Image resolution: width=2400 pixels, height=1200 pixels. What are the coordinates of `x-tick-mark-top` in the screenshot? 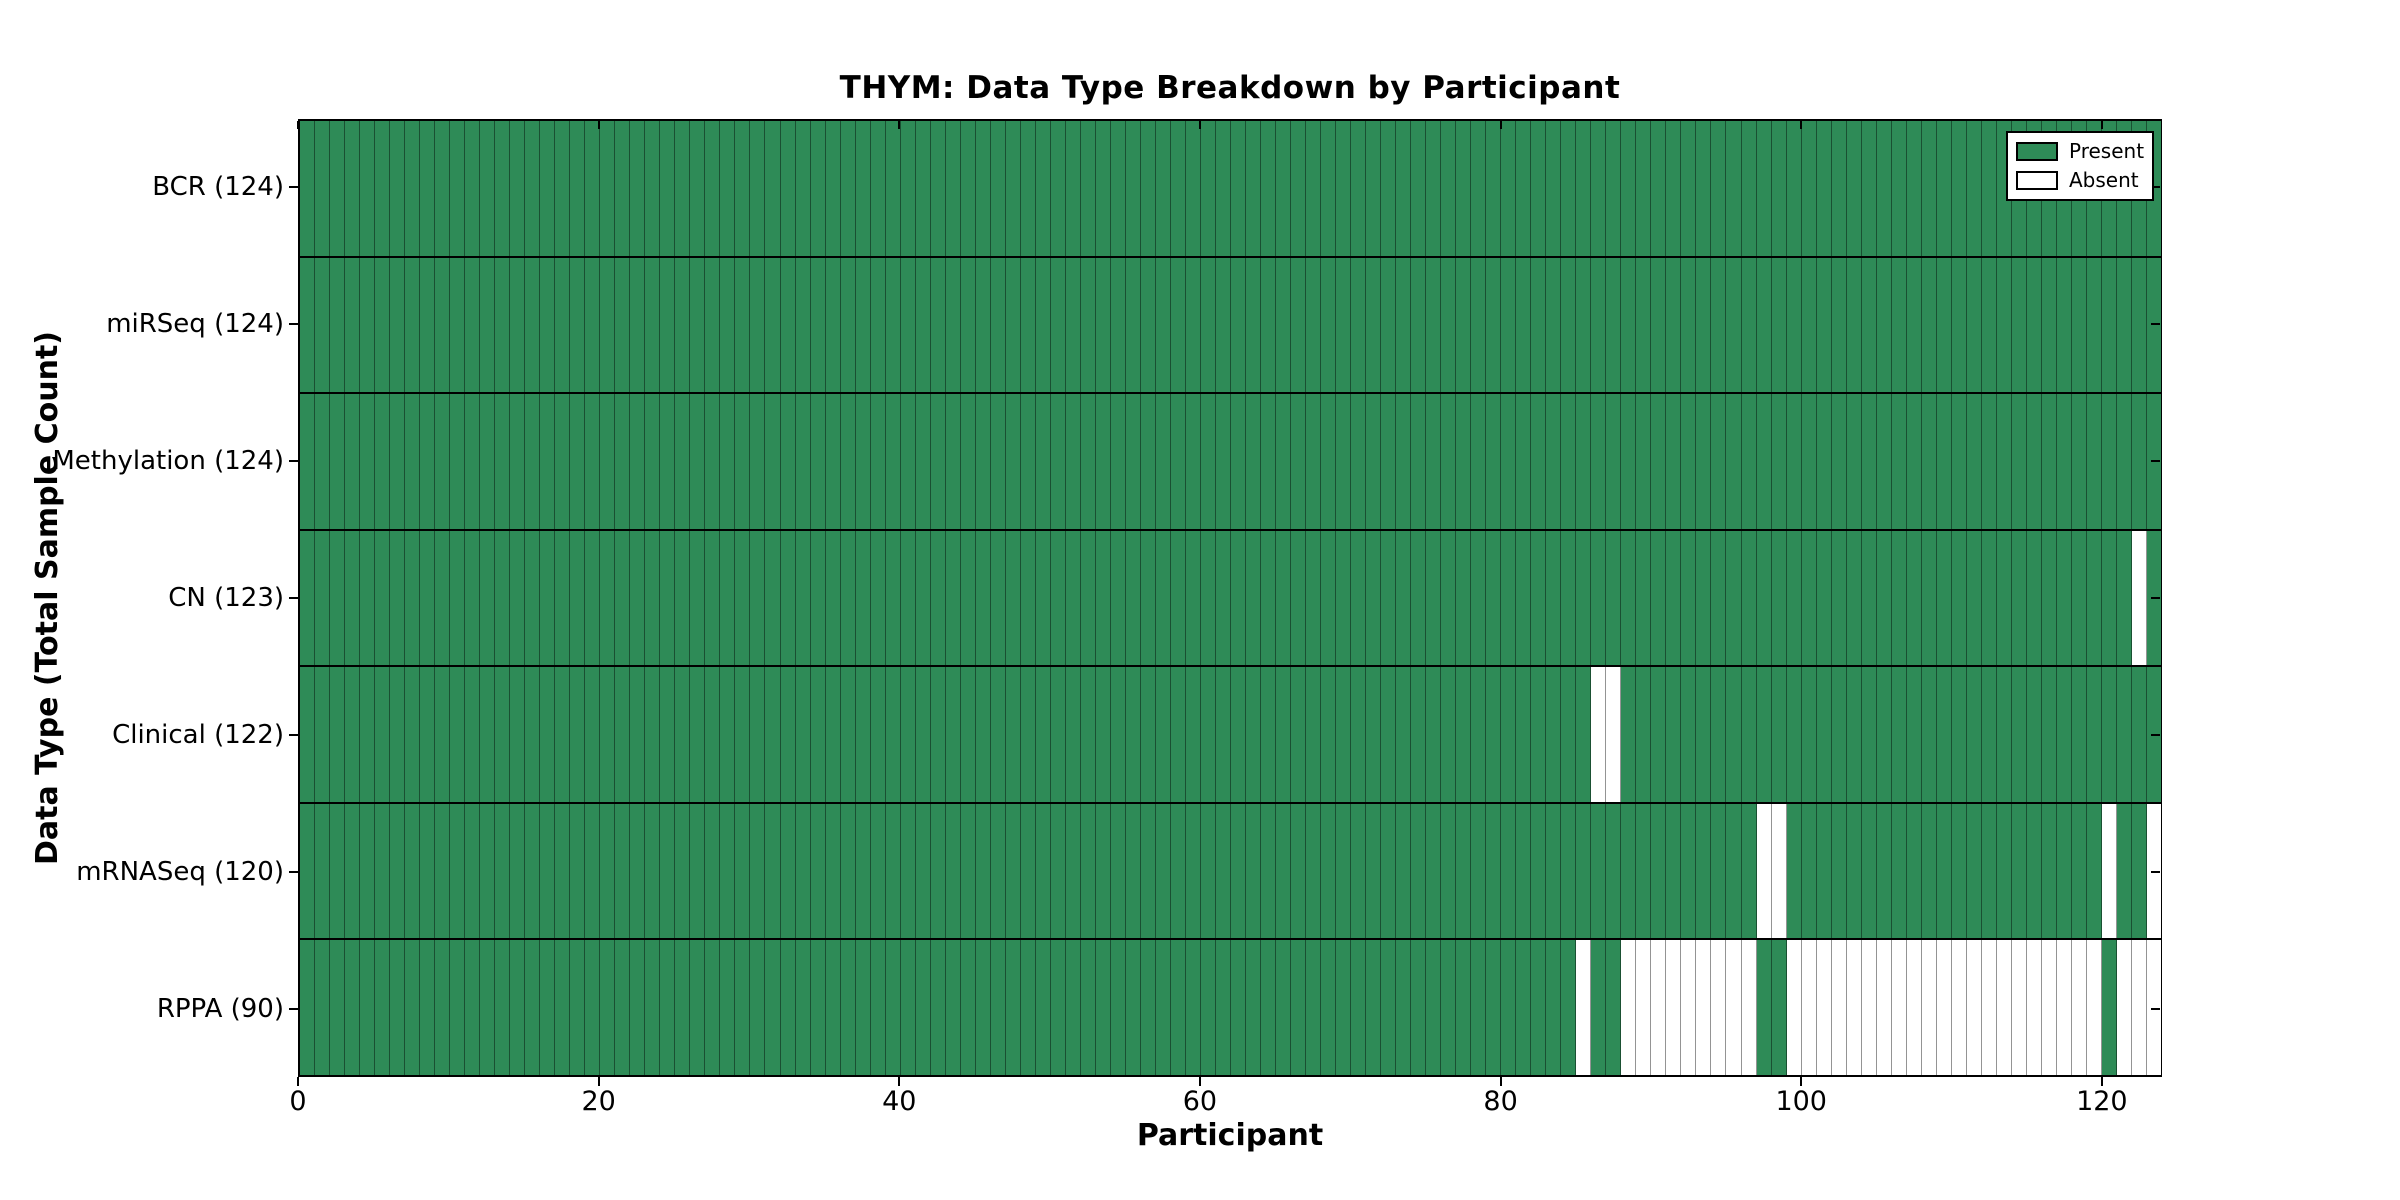 It's located at (1500, 125).